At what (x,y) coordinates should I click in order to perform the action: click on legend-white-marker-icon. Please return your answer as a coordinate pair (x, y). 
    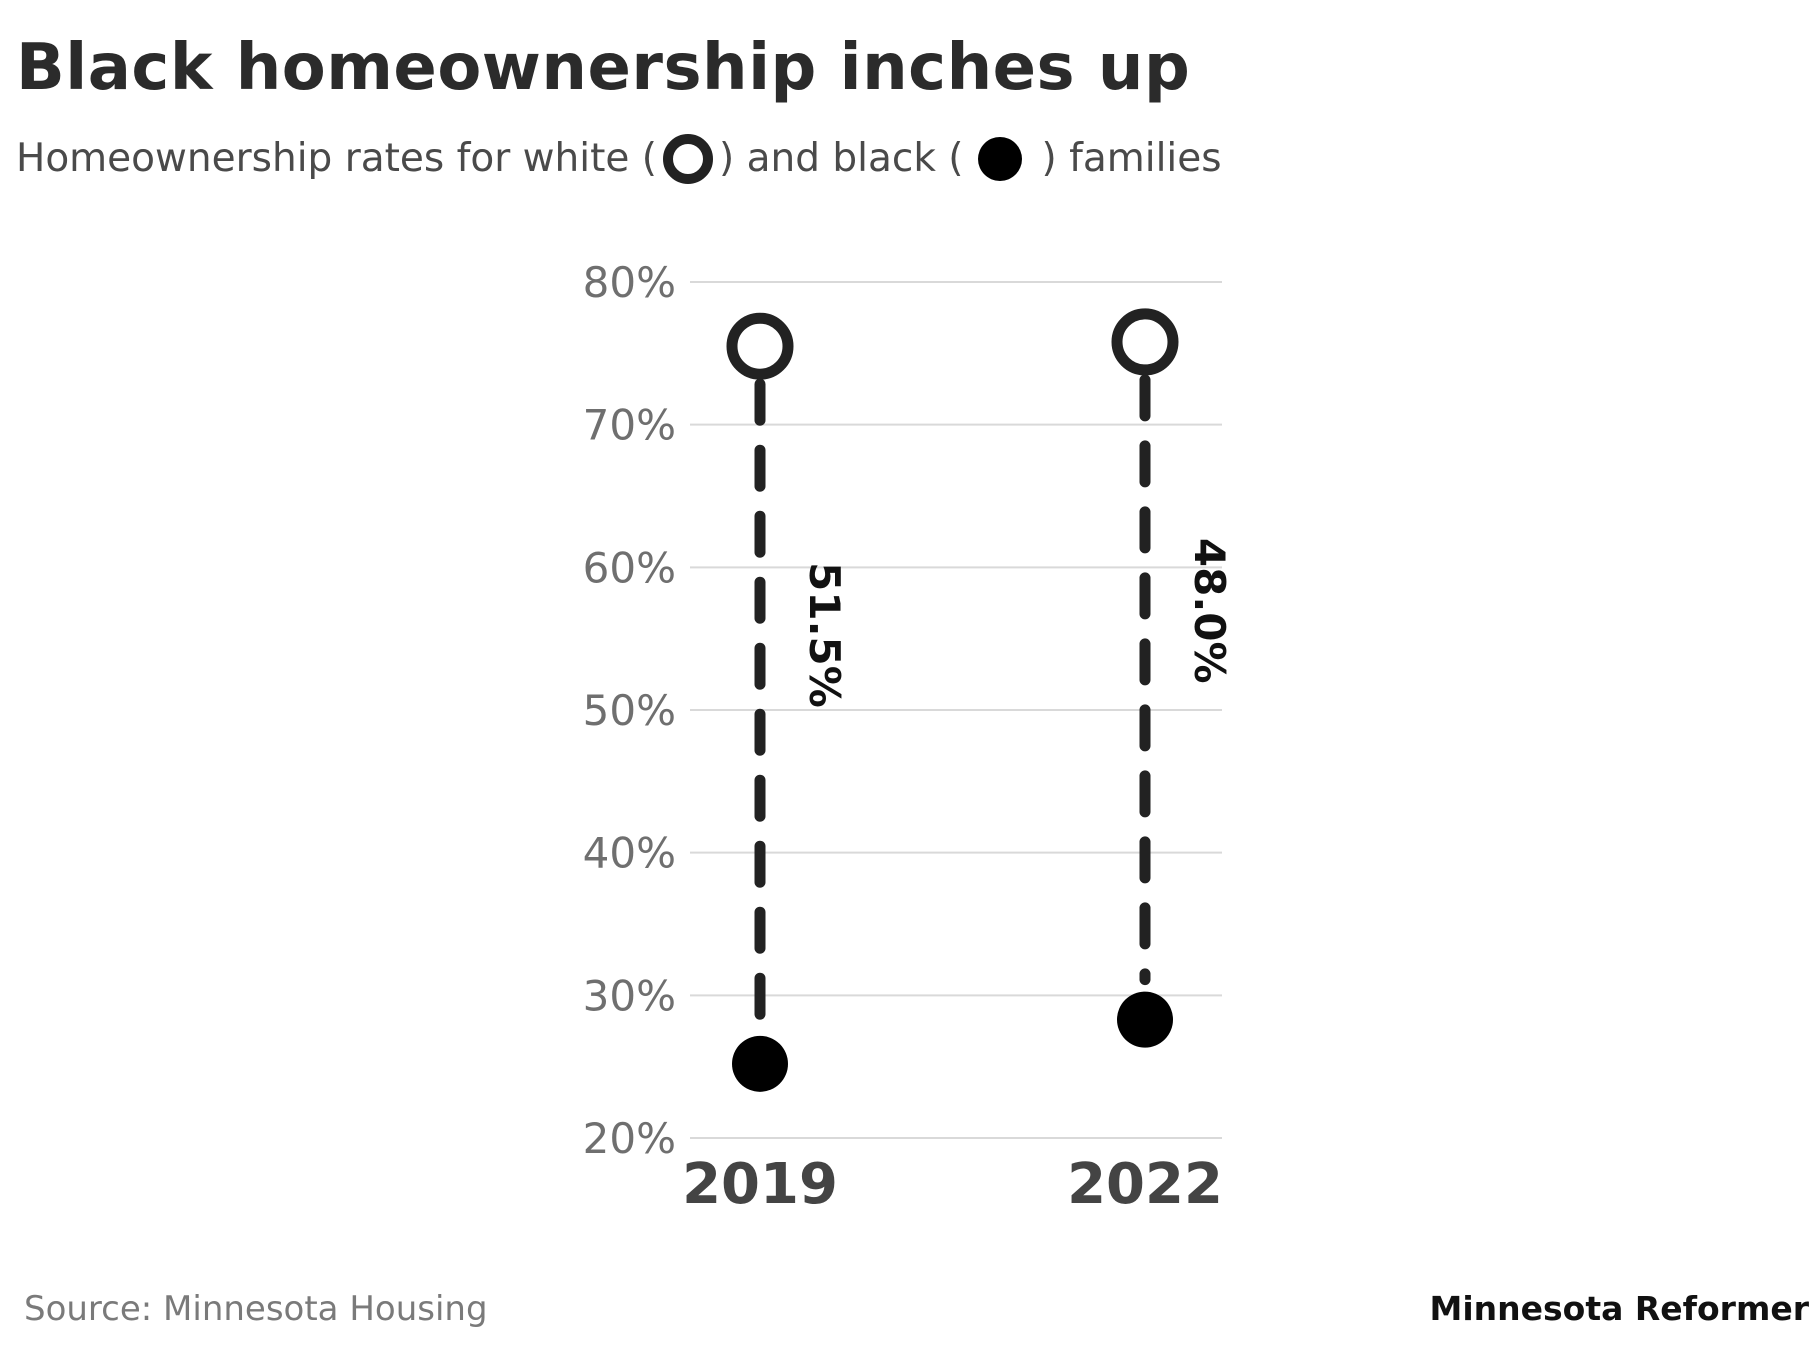
    Looking at the image, I should click on (688, 159).